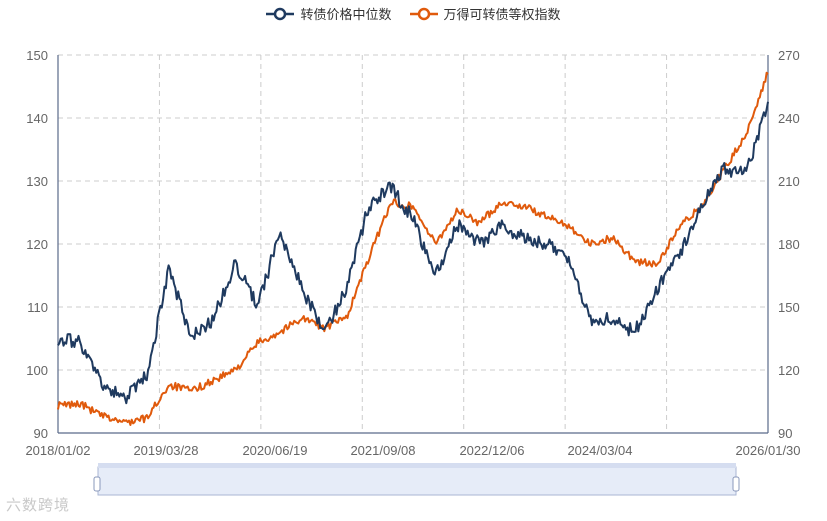  What do you see at coordinates (346, 14) in the screenshot?
I see `legend-label-series-1: 转债价格中位数` at bounding box center [346, 14].